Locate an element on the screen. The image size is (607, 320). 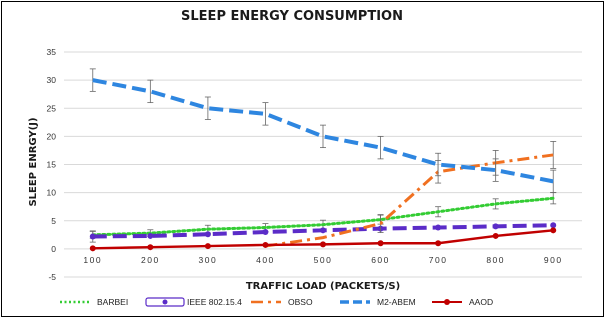
x-tick-label: 400 is located at coordinates (265, 260).